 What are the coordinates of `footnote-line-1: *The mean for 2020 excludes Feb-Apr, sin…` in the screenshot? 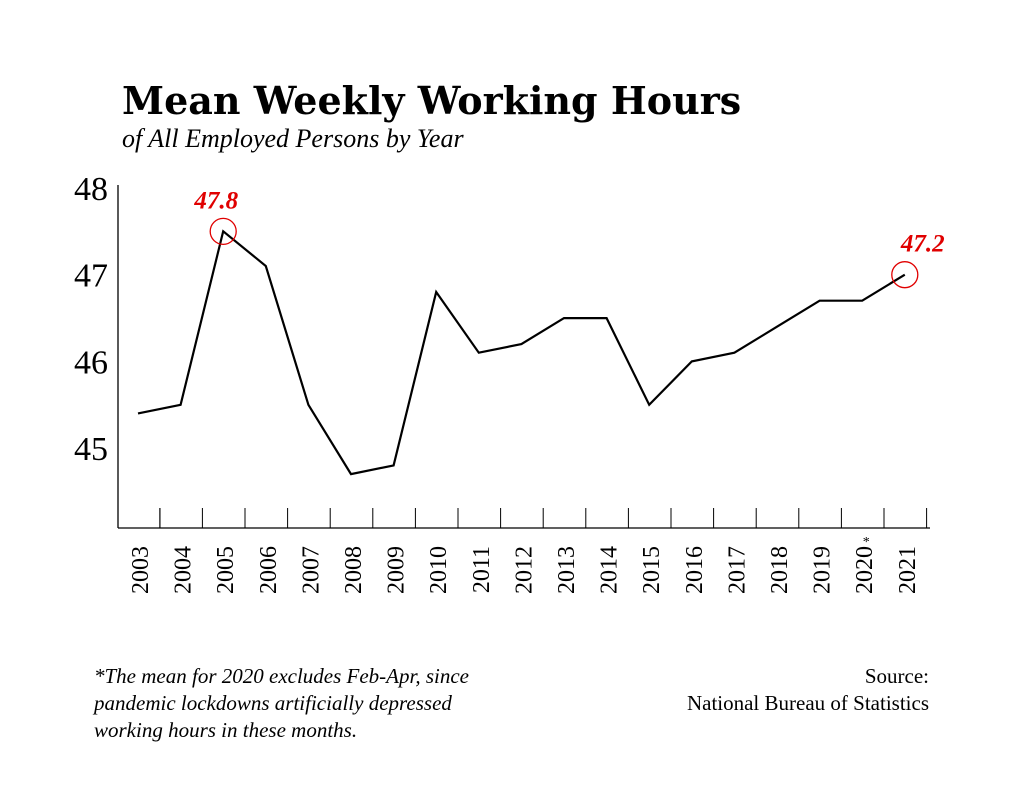 It's located at (281, 676).